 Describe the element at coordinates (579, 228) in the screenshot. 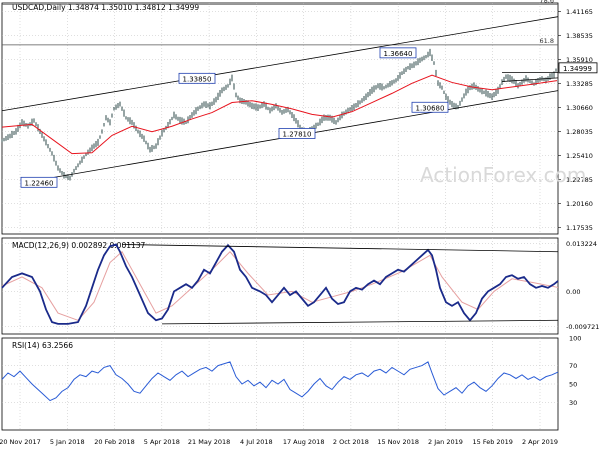

I see `price-y-tick-label: 1.17535` at that location.